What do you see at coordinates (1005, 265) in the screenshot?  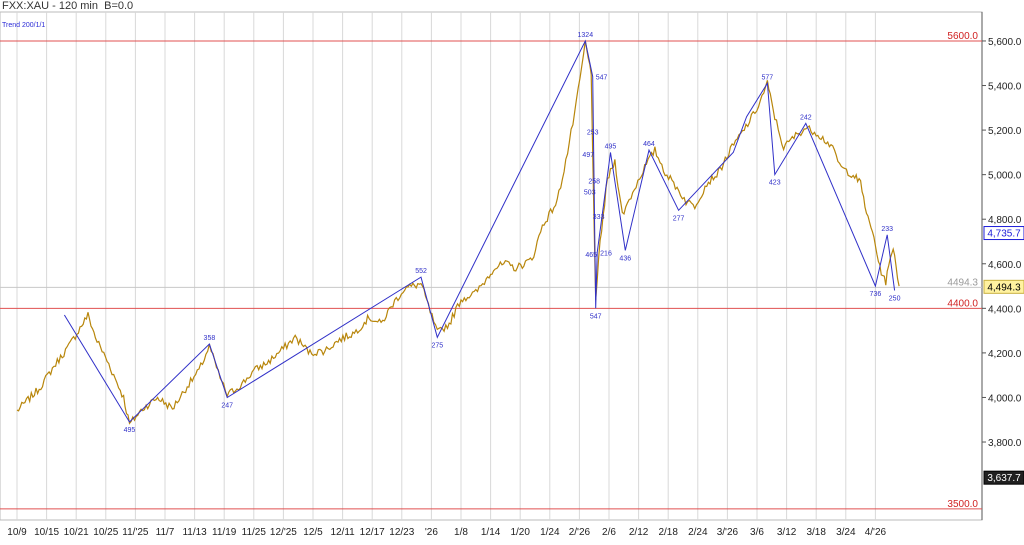 I see `y-tick-label: 4,600.0` at bounding box center [1005, 265].